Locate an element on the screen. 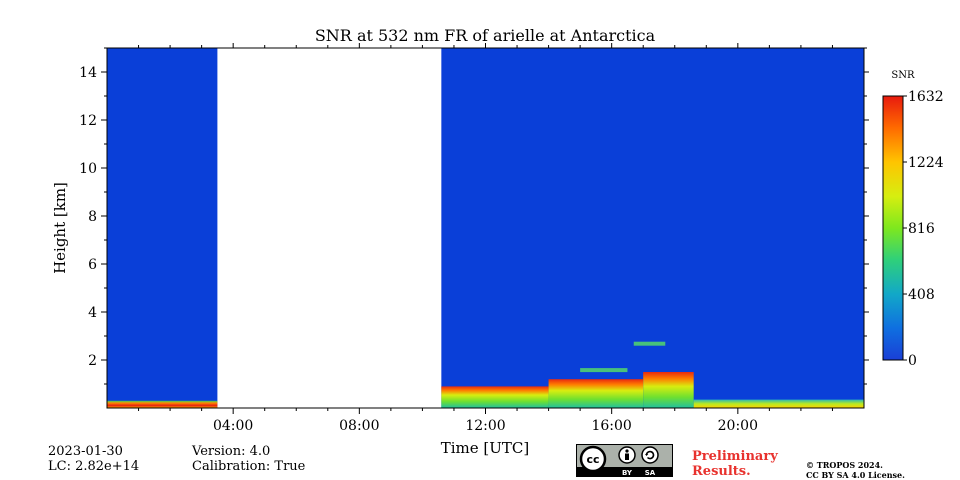 This screenshot has width=960, height=480. colorbar-label: SNR is located at coordinates (903, 75).